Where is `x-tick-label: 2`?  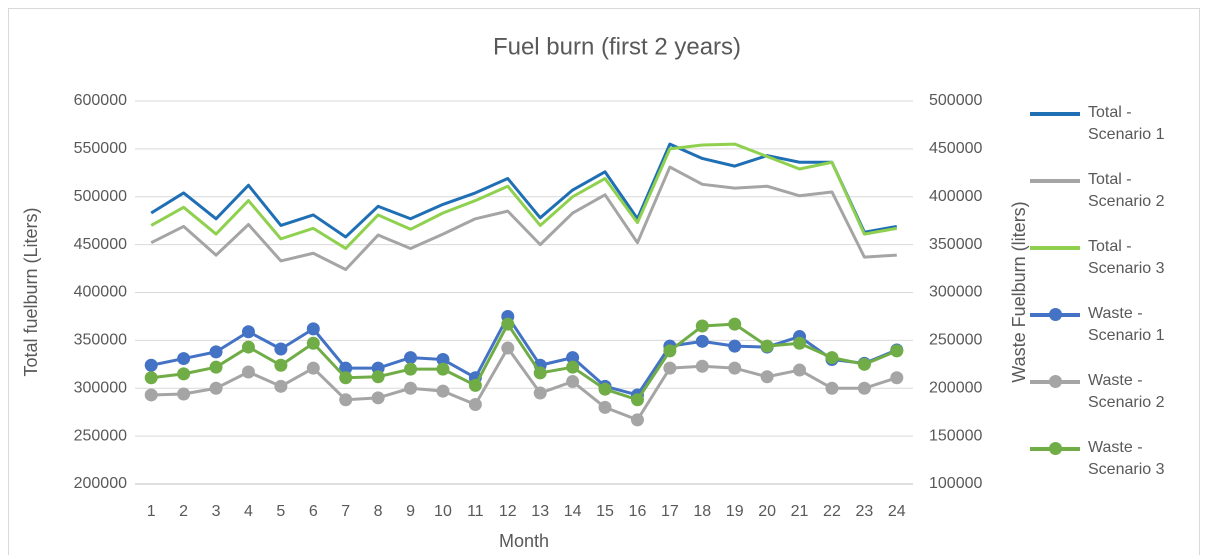 x-tick-label: 2 is located at coordinates (183, 511).